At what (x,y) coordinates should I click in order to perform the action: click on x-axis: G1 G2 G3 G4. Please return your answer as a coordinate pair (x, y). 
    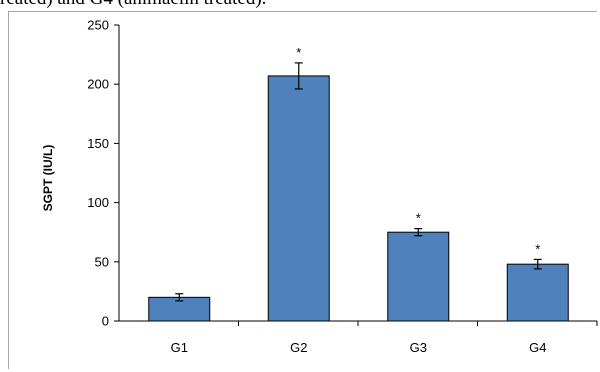
    Looking at the image, I should click on (358, 337).